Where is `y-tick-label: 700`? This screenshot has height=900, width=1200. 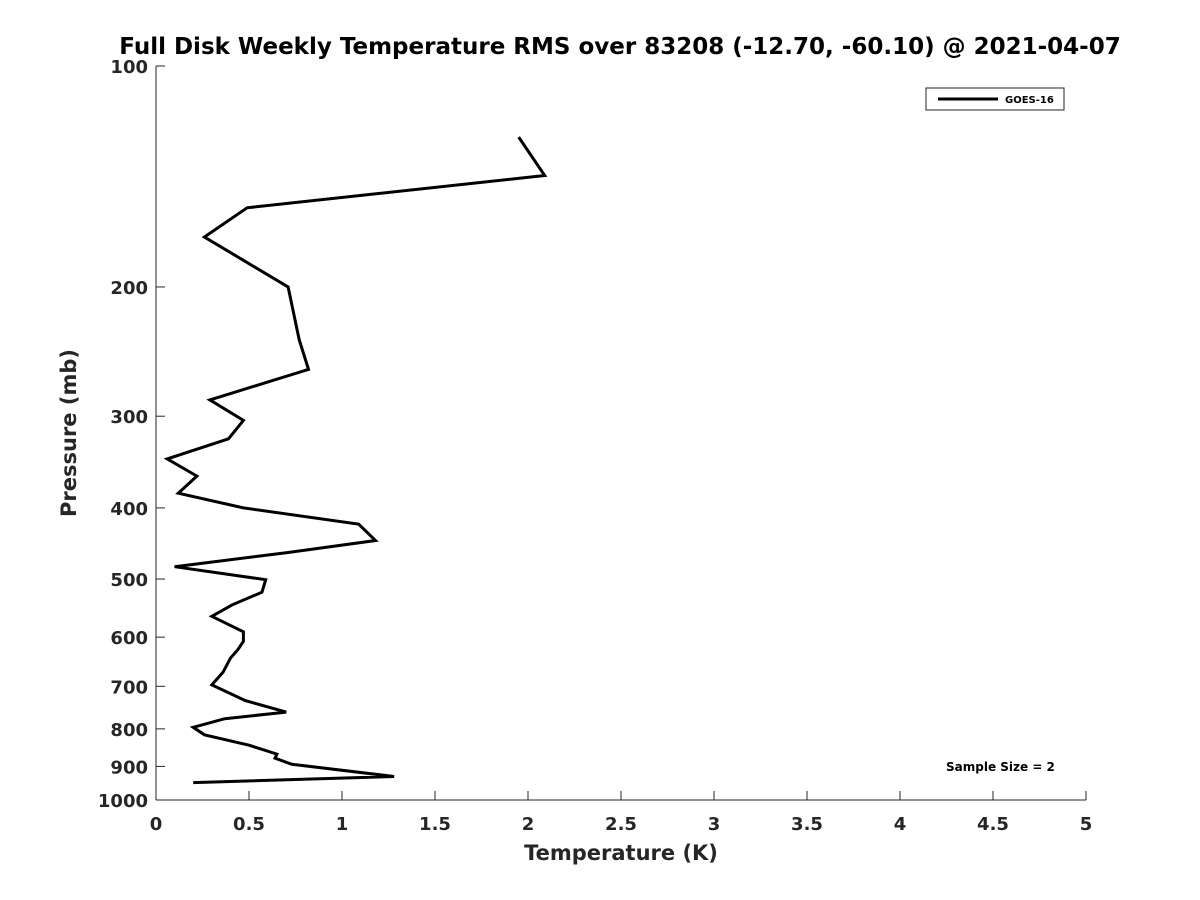
y-tick-label: 700 is located at coordinates (129, 687).